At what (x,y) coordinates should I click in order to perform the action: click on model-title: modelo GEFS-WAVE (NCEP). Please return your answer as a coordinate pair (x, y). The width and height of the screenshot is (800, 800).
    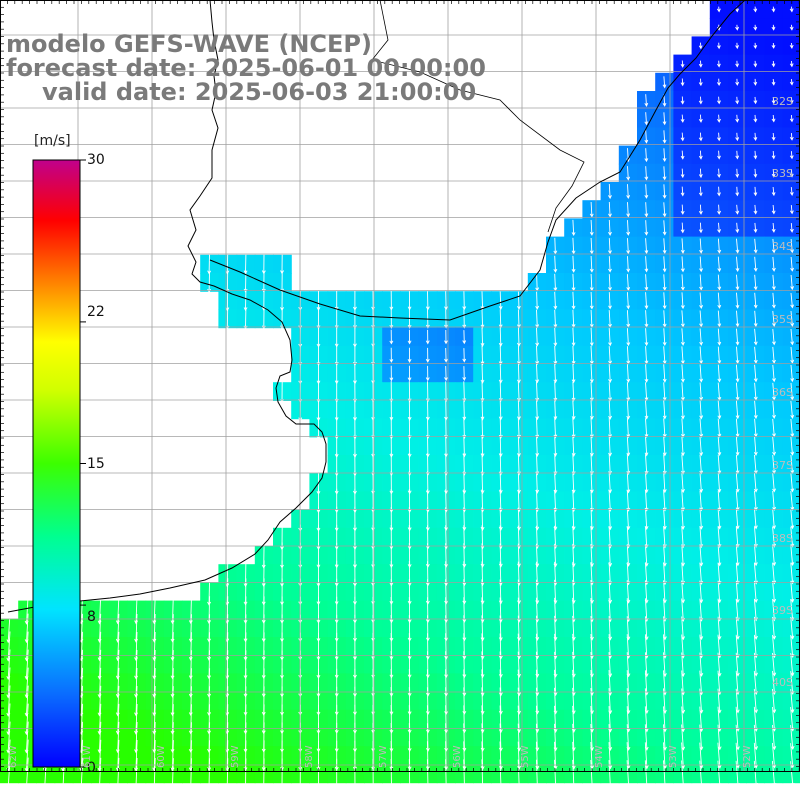
    Looking at the image, I should click on (189, 44).